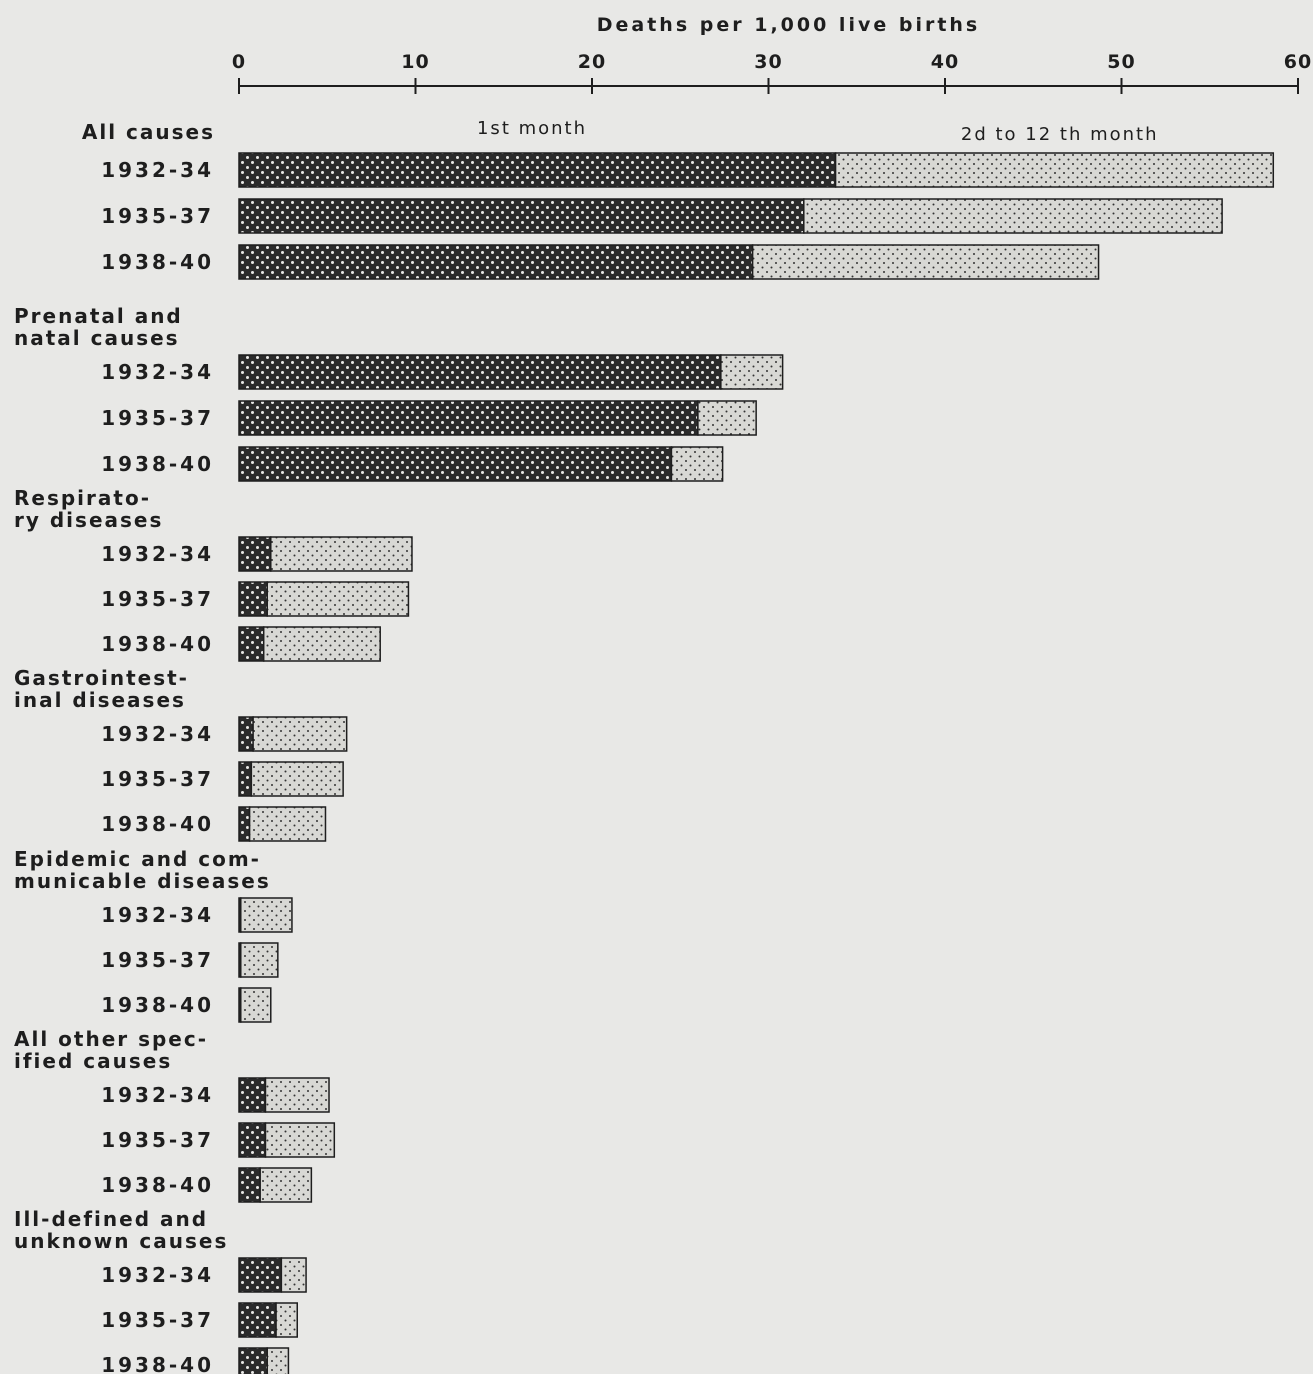 Image resolution: width=1313 pixels, height=1374 pixels. Describe the element at coordinates (98, 316) in the screenshot. I see `group-label: Prenatal and` at that location.